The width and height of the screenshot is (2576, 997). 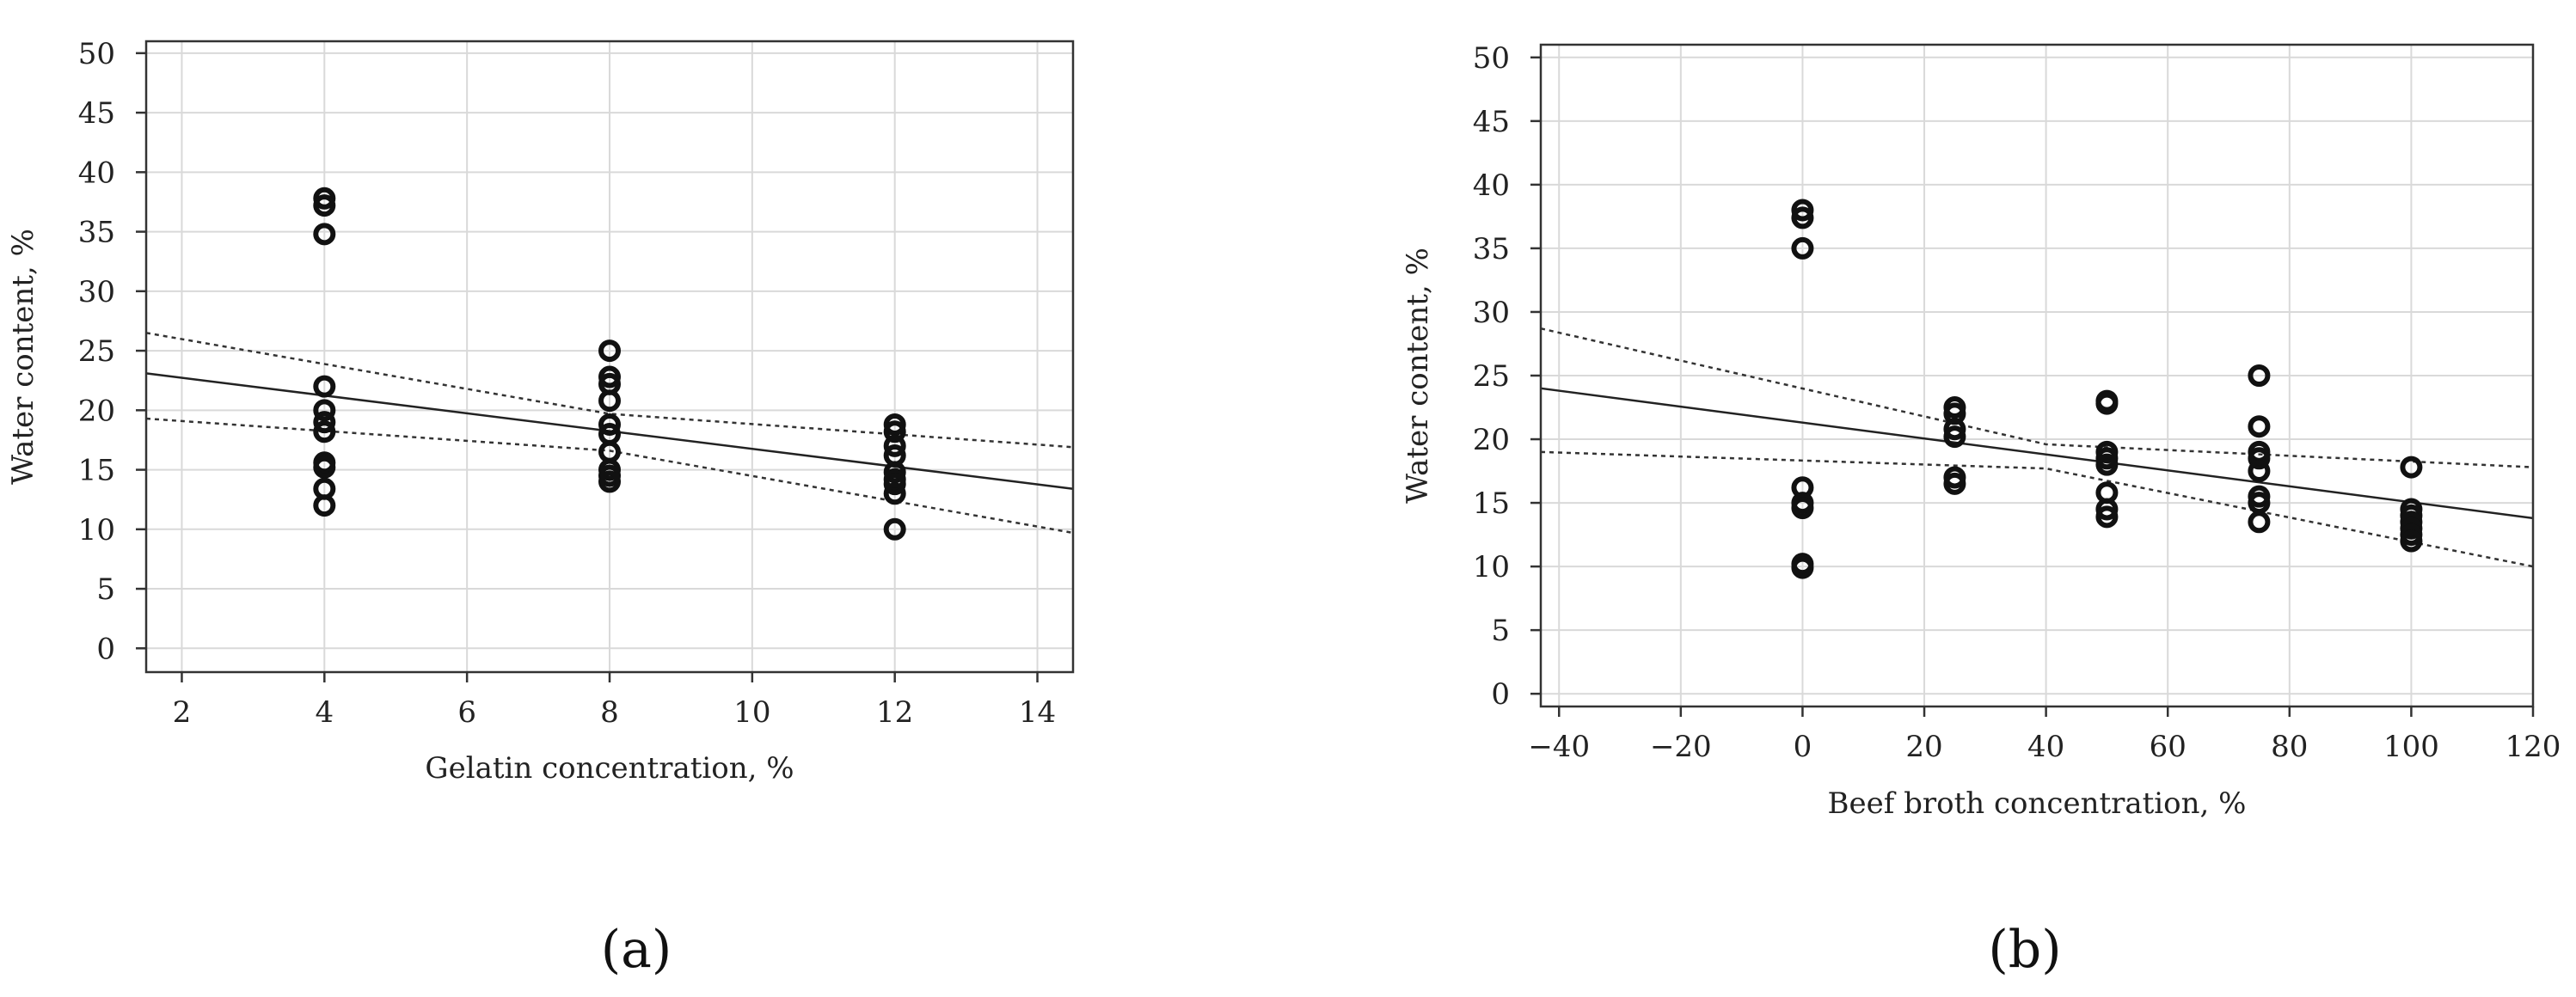 What do you see at coordinates (2046, 747) in the screenshot?
I see `x-tick-label: 40` at bounding box center [2046, 747].